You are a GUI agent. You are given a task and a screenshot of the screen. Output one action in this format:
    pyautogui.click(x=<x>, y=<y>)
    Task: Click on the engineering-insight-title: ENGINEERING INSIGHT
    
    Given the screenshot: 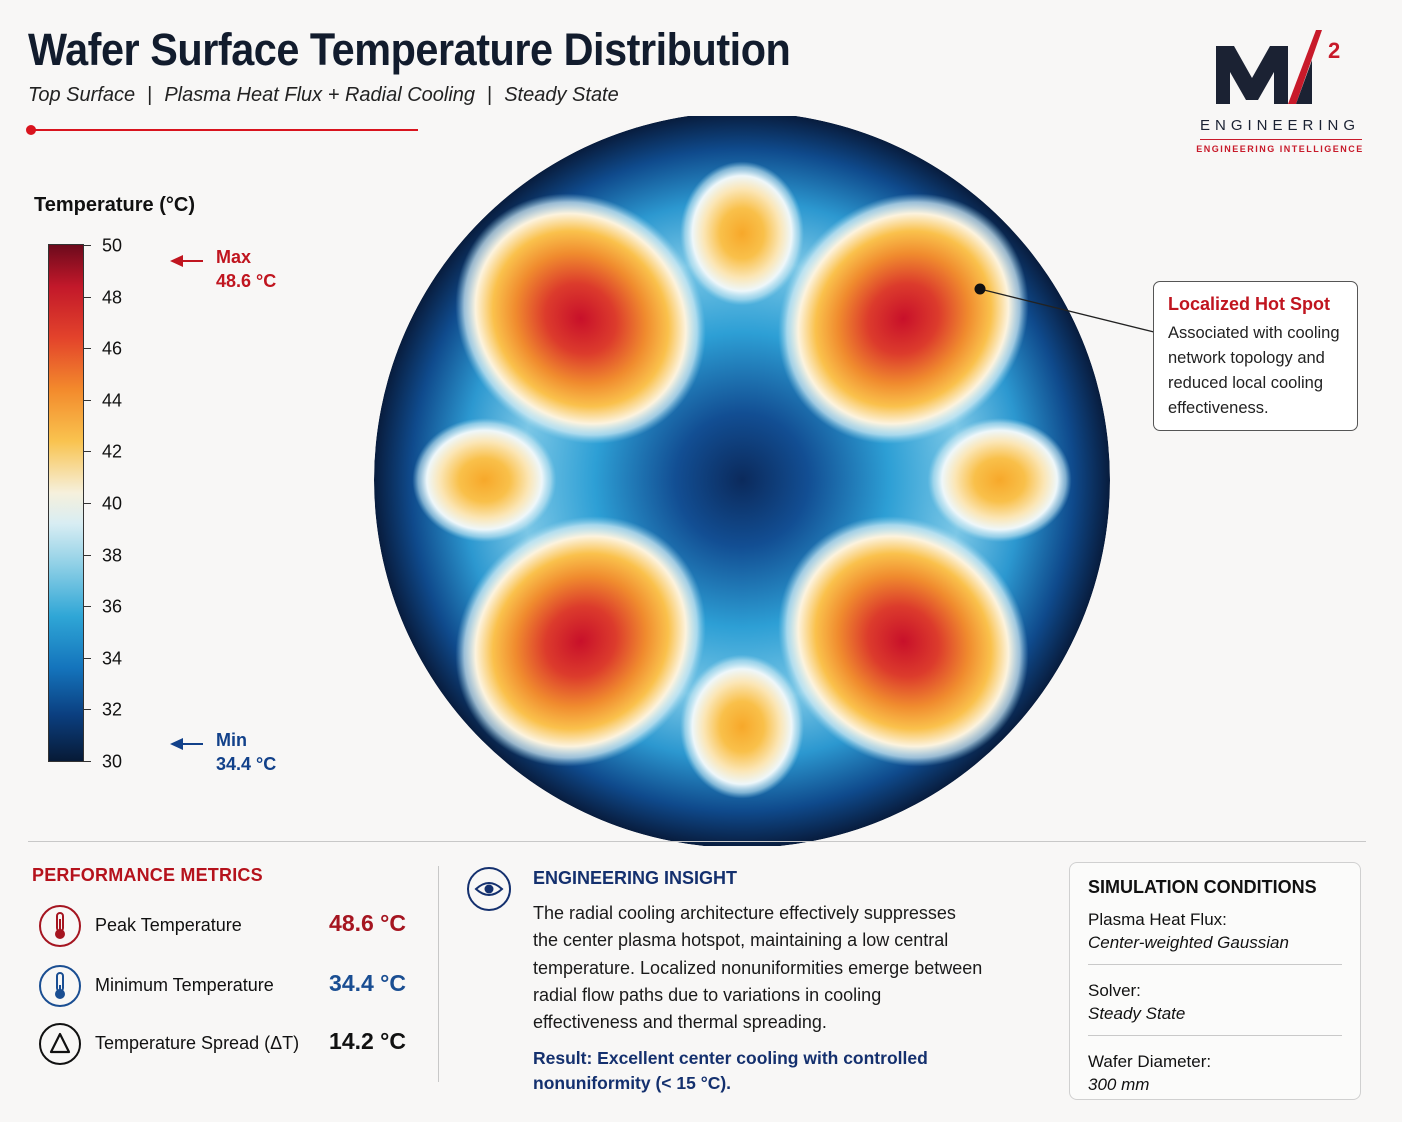 What is the action you would take?
    pyautogui.click(x=635, y=878)
    